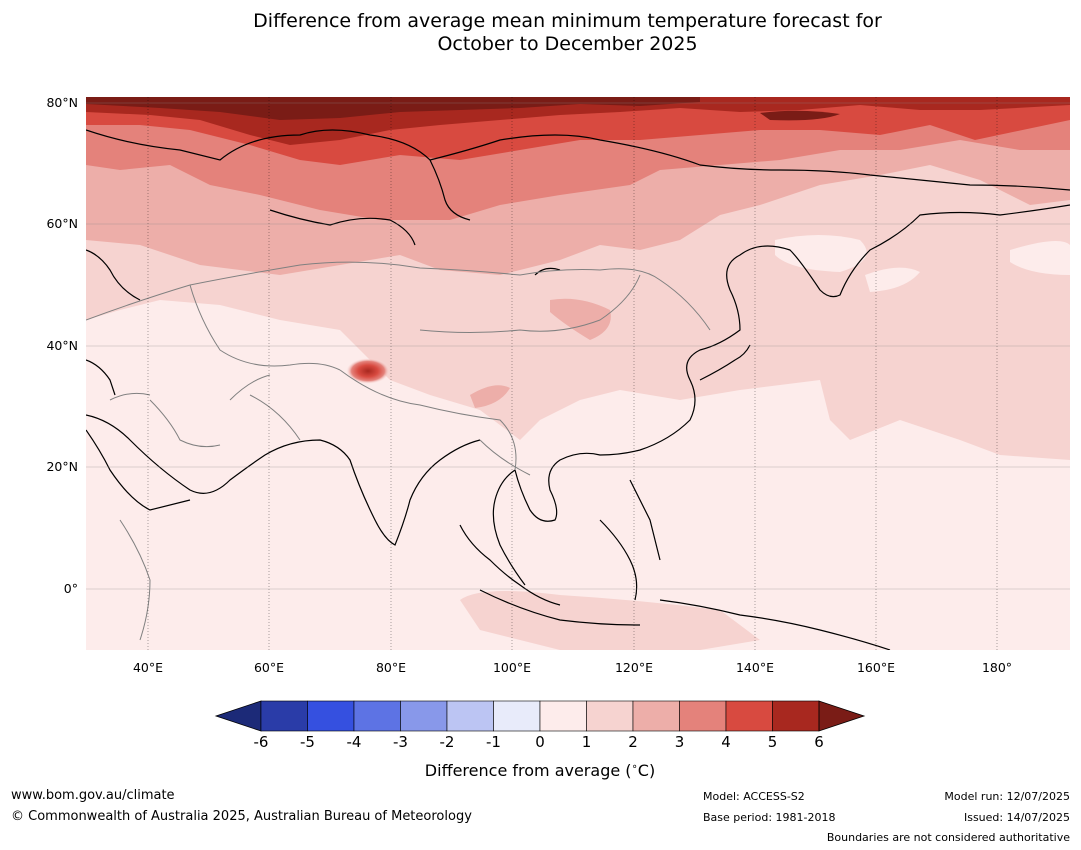 This screenshot has width=1081, height=850. What do you see at coordinates (1016, 817) in the screenshot?
I see `footer-issued: Issued: 14/07/2025` at bounding box center [1016, 817].